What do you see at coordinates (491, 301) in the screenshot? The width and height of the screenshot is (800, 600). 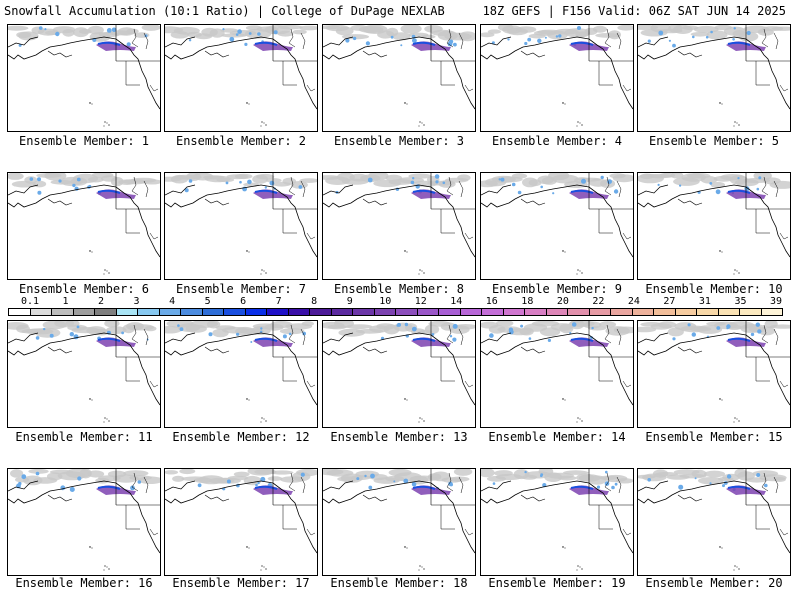 I see `color-scale-label: 16` at bounding box center [491, 301].